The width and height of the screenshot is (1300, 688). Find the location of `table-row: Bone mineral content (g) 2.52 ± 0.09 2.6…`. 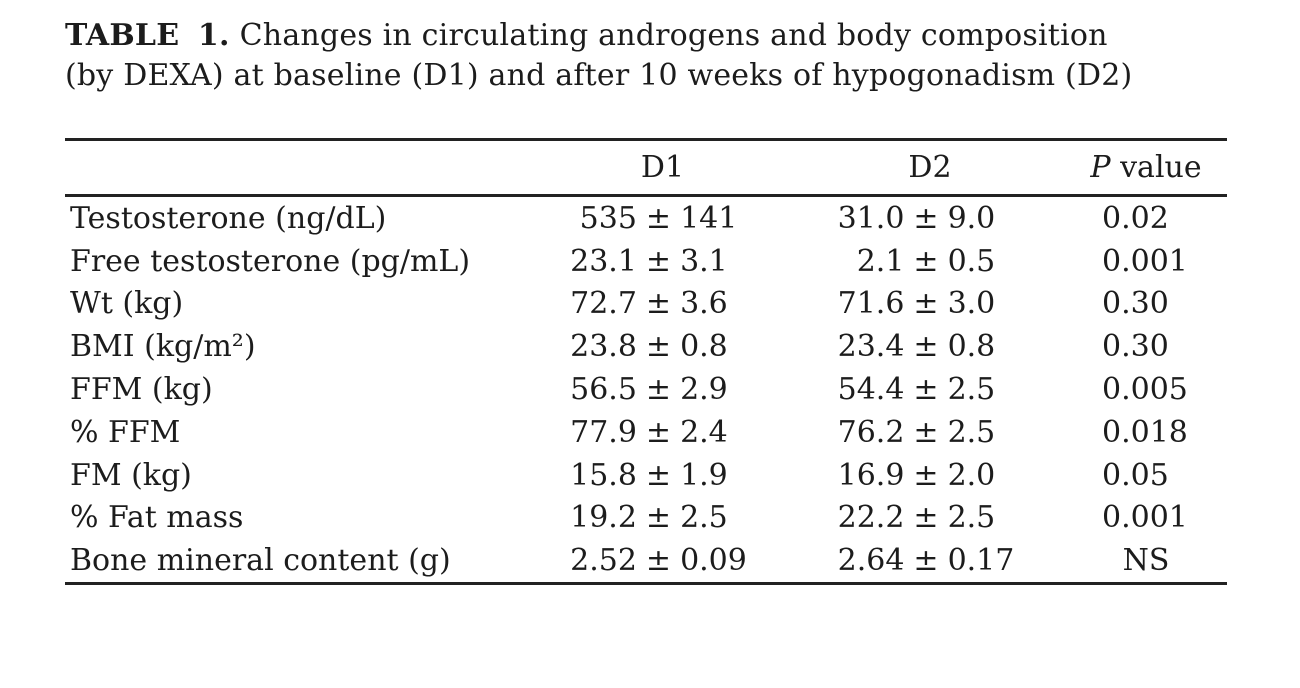

table-row: Bone mineral content (g) 2.52 ± 0.09 2.6… is located at coordinates (646, 560).